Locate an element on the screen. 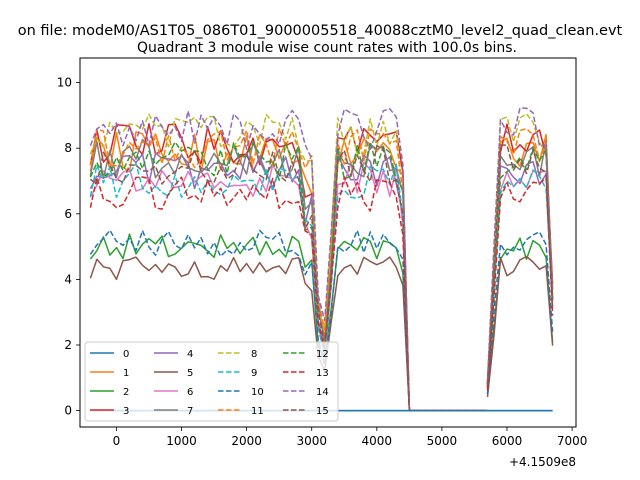 This screenshot has width=640, height=480. legend-label-8: 8 is located at coordinates (254, 354).